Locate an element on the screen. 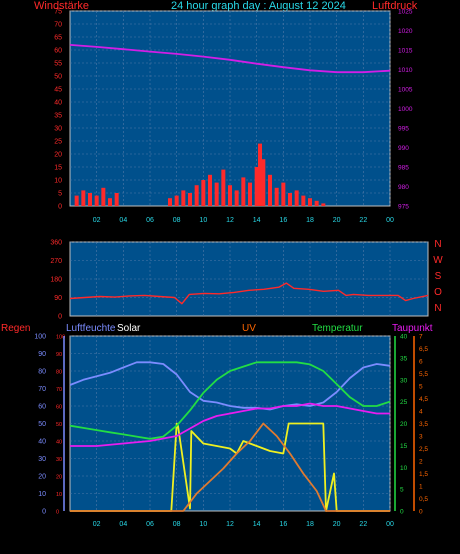  wind-tick-10: 50 is located at coordinates (58, 77).